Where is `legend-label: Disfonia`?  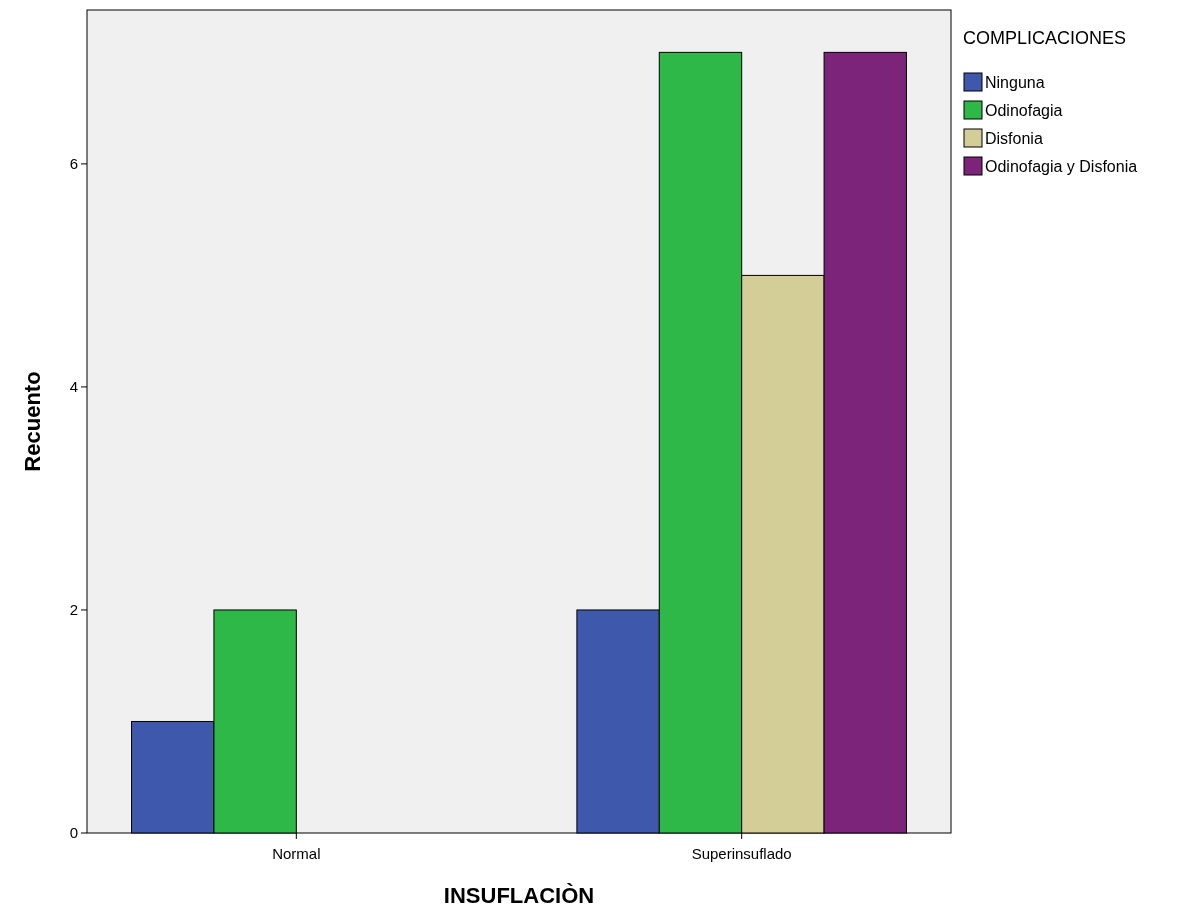
legend-label: Disfonia is located at coordinates (1014, 138).